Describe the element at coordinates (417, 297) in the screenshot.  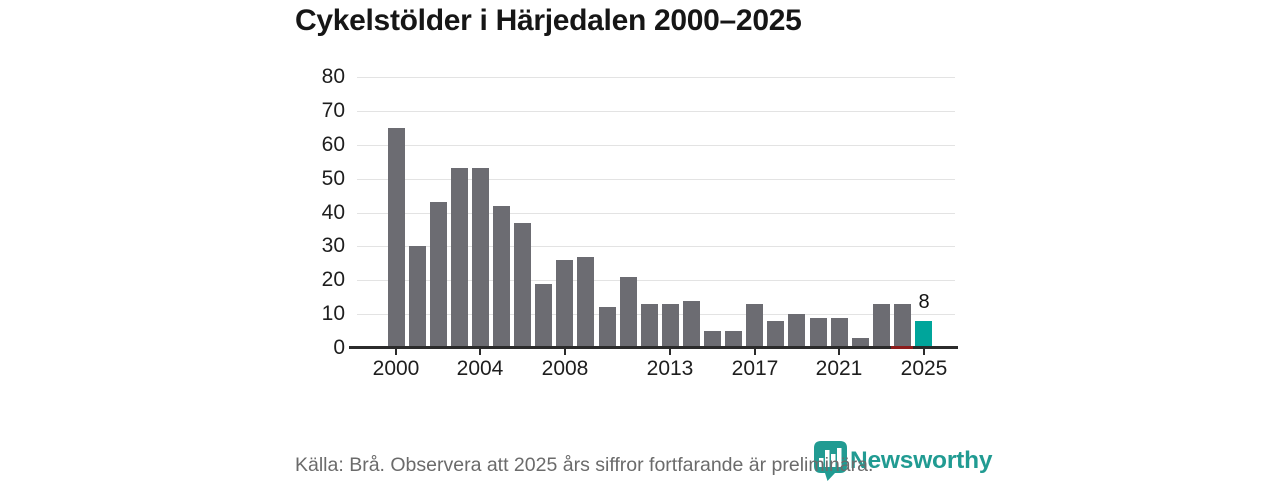
I see `bar-2001` at that location.